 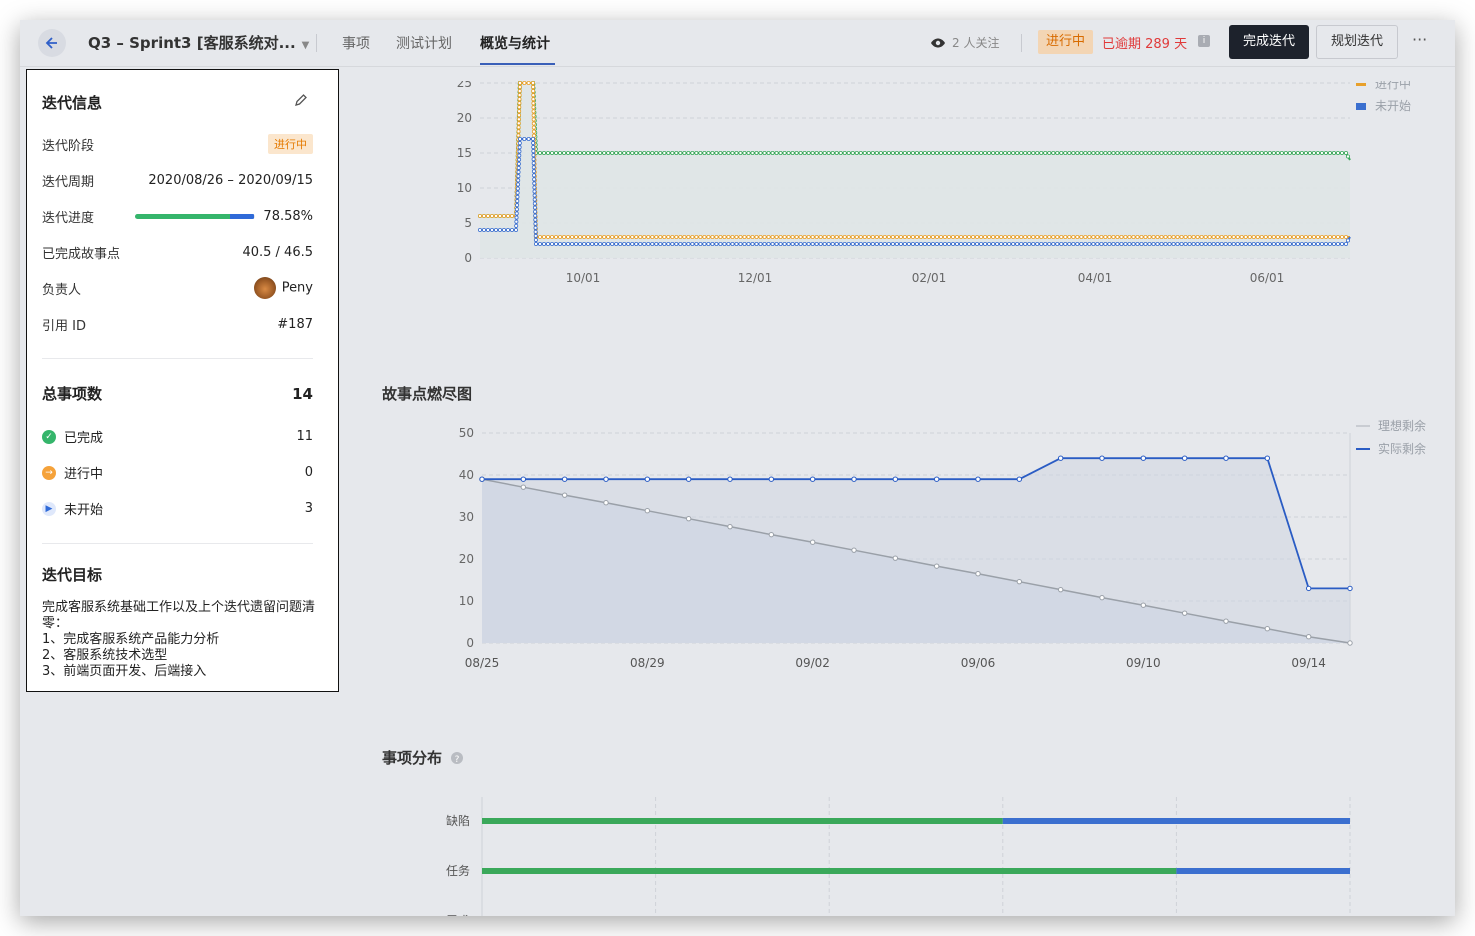 I want to click on owner: Peny, so click(x=283, y=288).